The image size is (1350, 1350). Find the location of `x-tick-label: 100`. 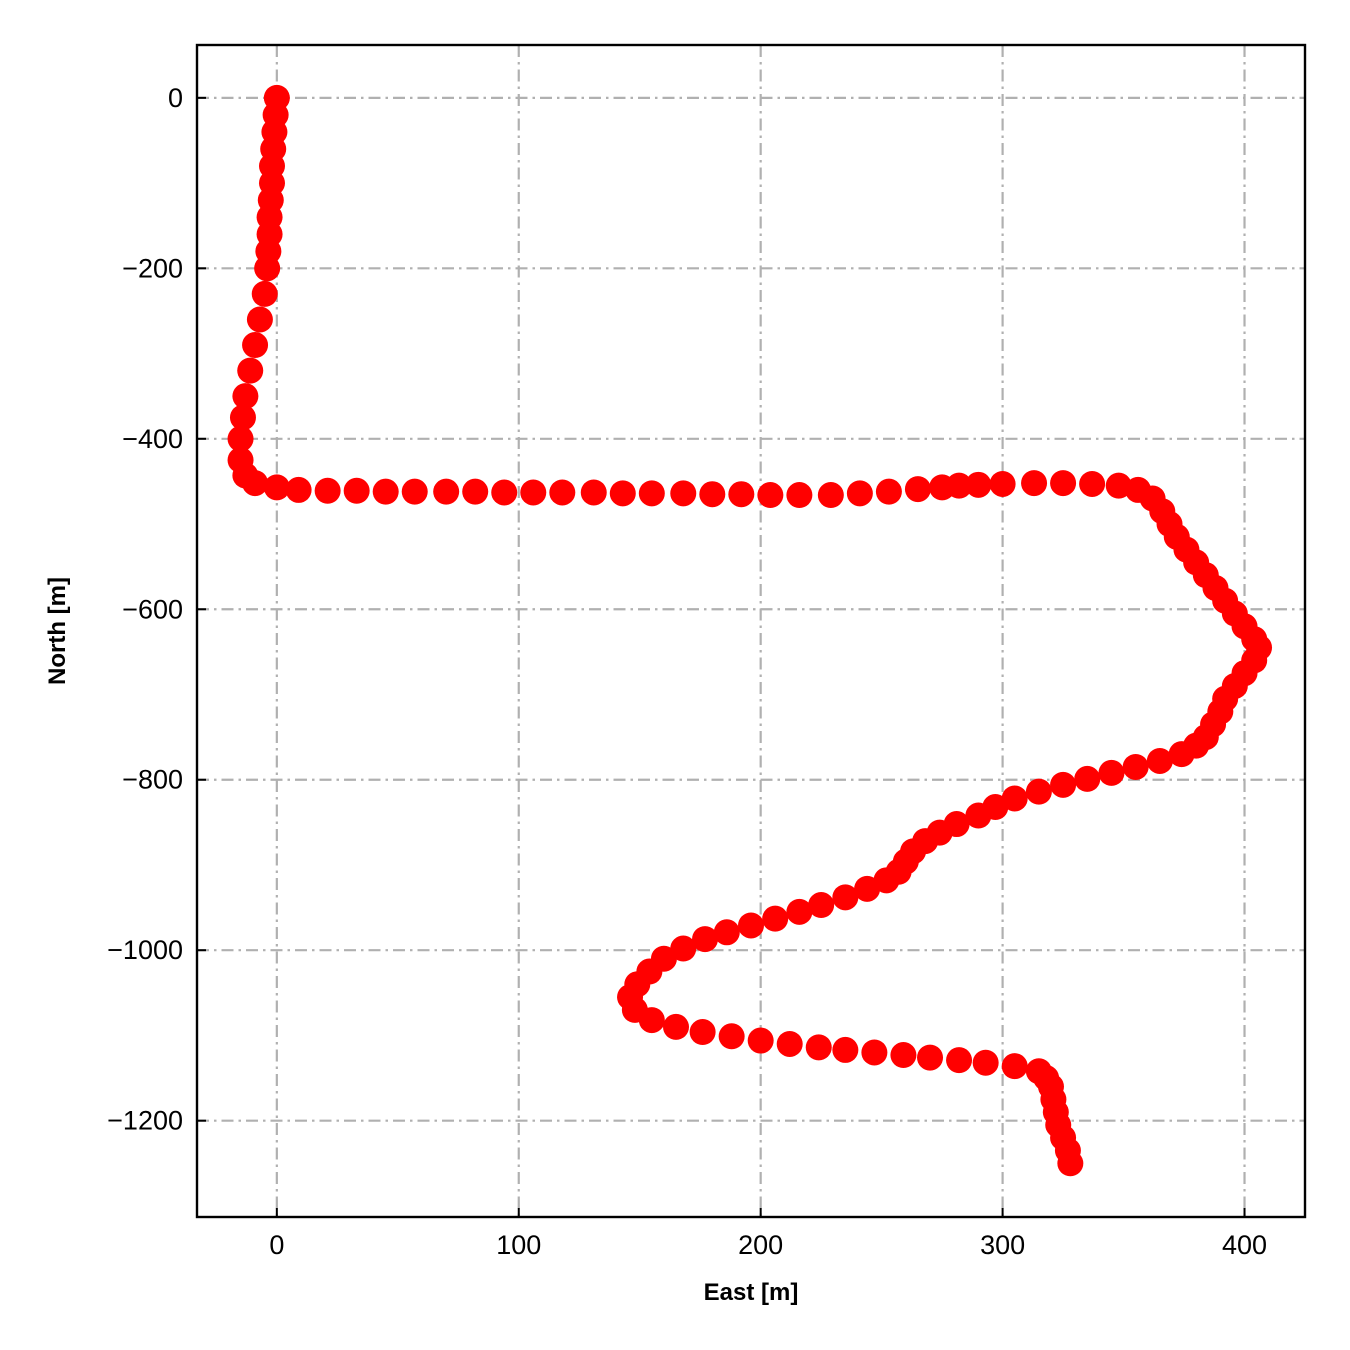

x-tick-label: 100 is located at coordinates (518, 1245).